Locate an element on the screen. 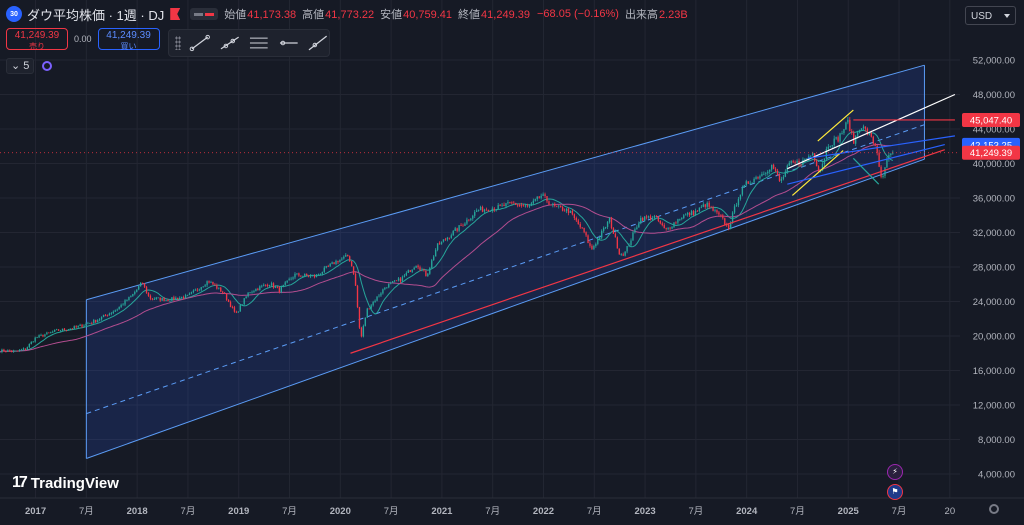 The image size is (1024, 525). drag-handle-icon is located at coordinates (178, 43).